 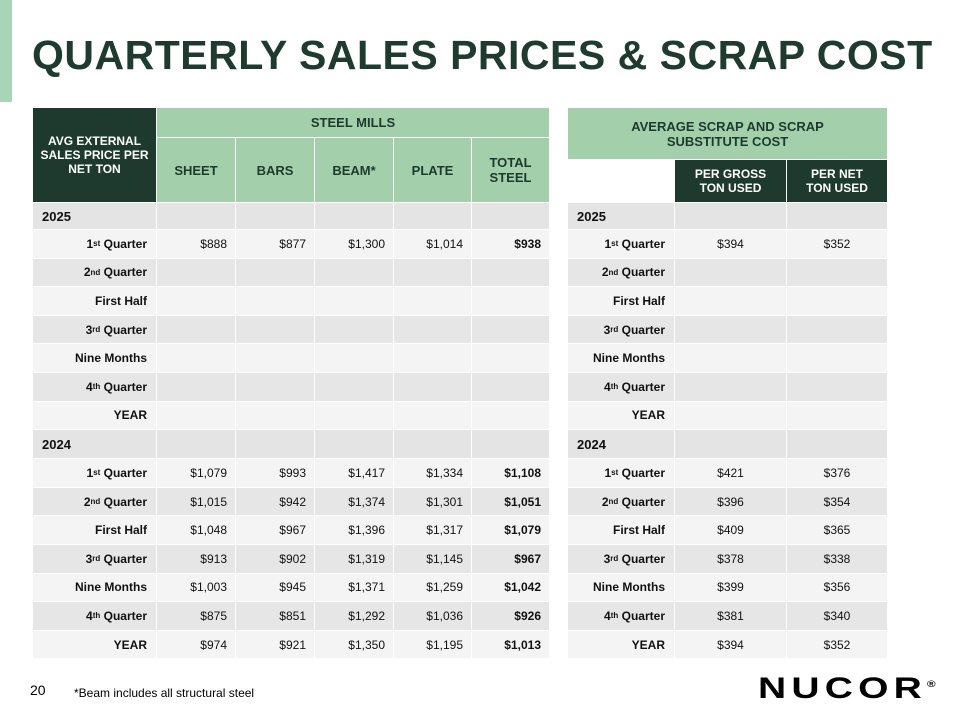 I want to click on value-cell: $1,319, so click(x=354, y=559).